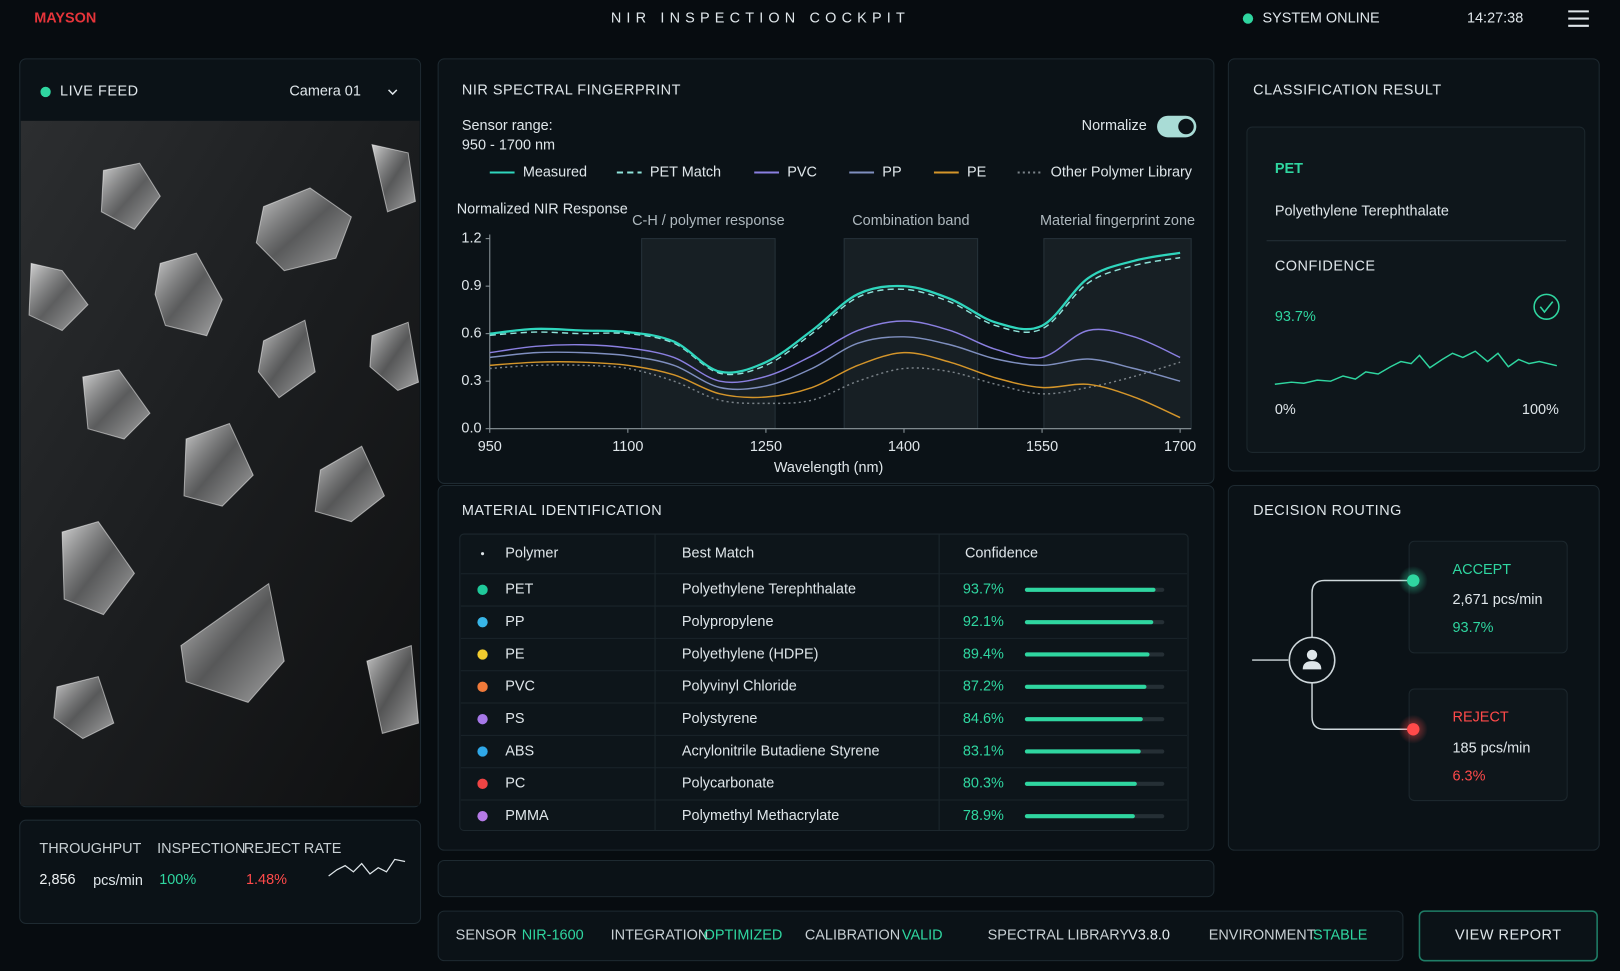 The height and width of the screenshot is (971, 1620). I want to click on normalize-label: Normalize, so click(1114, 126).